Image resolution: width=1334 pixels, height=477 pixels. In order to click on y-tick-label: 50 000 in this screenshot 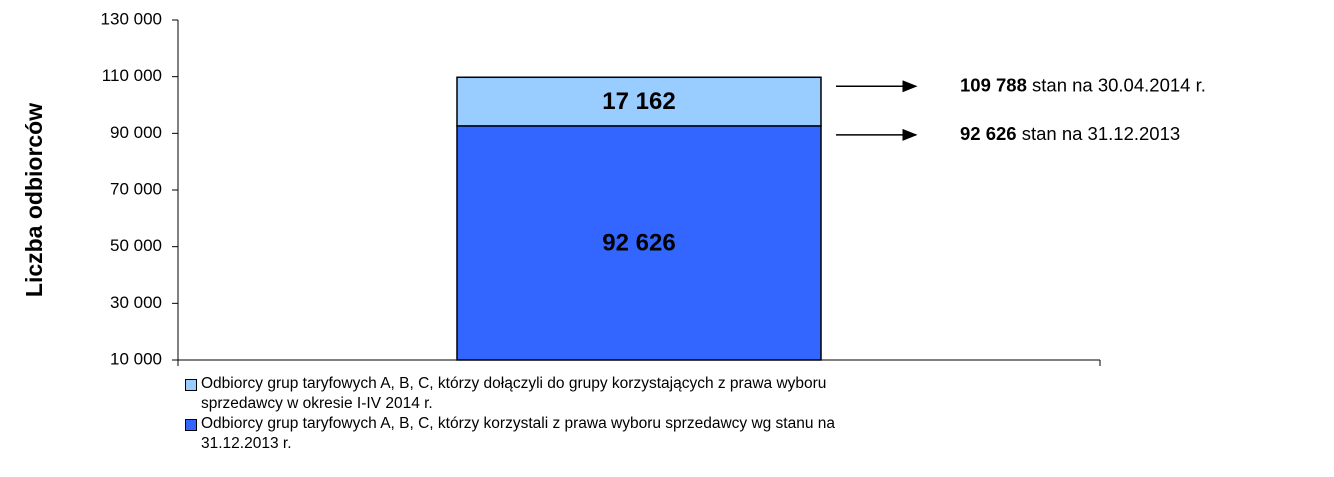, I will do `click(136, 245)`.